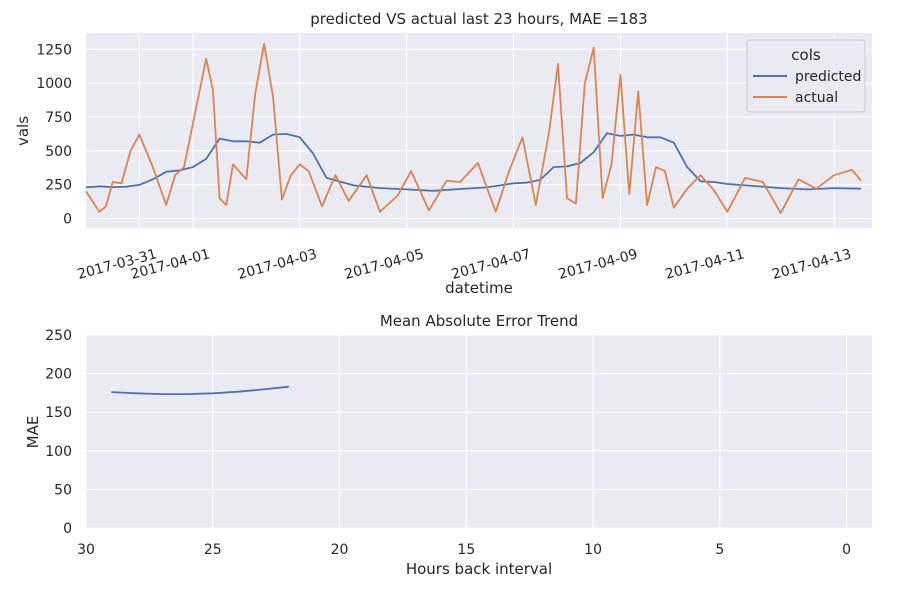 The image size is (916, 597). Describe the element at coordinates (58, 413) in the screenshot. I see `mae-y-tick-label: 150` at that location.